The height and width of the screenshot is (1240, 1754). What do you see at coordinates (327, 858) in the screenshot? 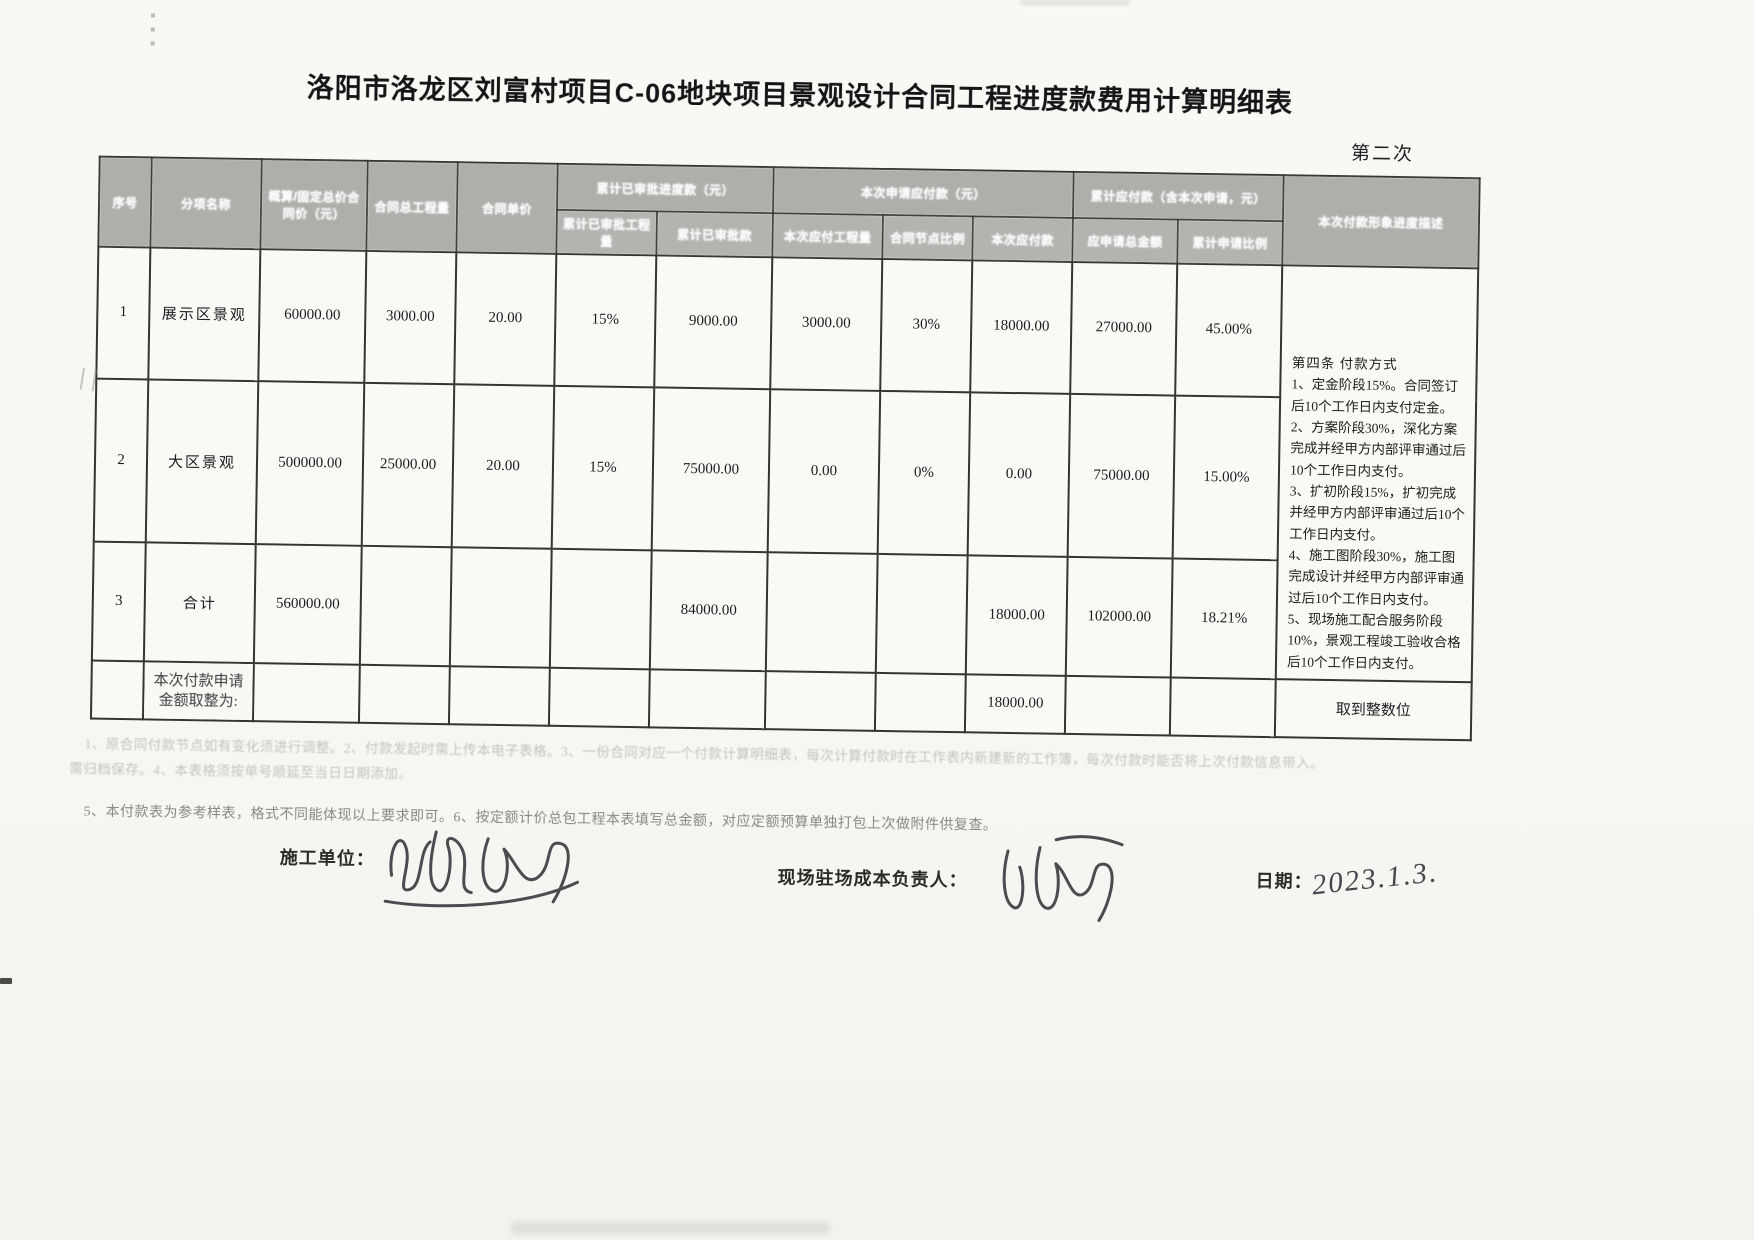
I see `contractor-label: 施工单位：` at bounding box center [327, 858].